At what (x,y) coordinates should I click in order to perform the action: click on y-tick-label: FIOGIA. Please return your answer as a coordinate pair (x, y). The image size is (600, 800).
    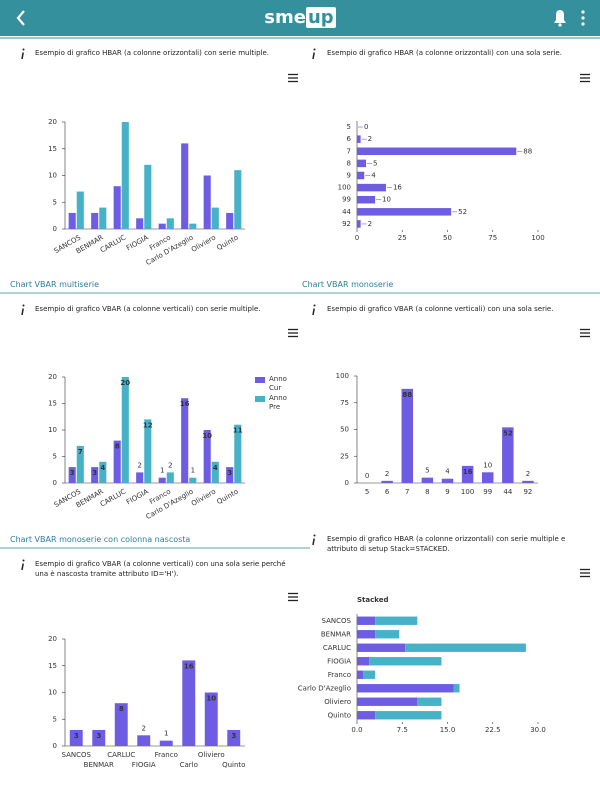
    Looking at the image, I should click on (339, 661).